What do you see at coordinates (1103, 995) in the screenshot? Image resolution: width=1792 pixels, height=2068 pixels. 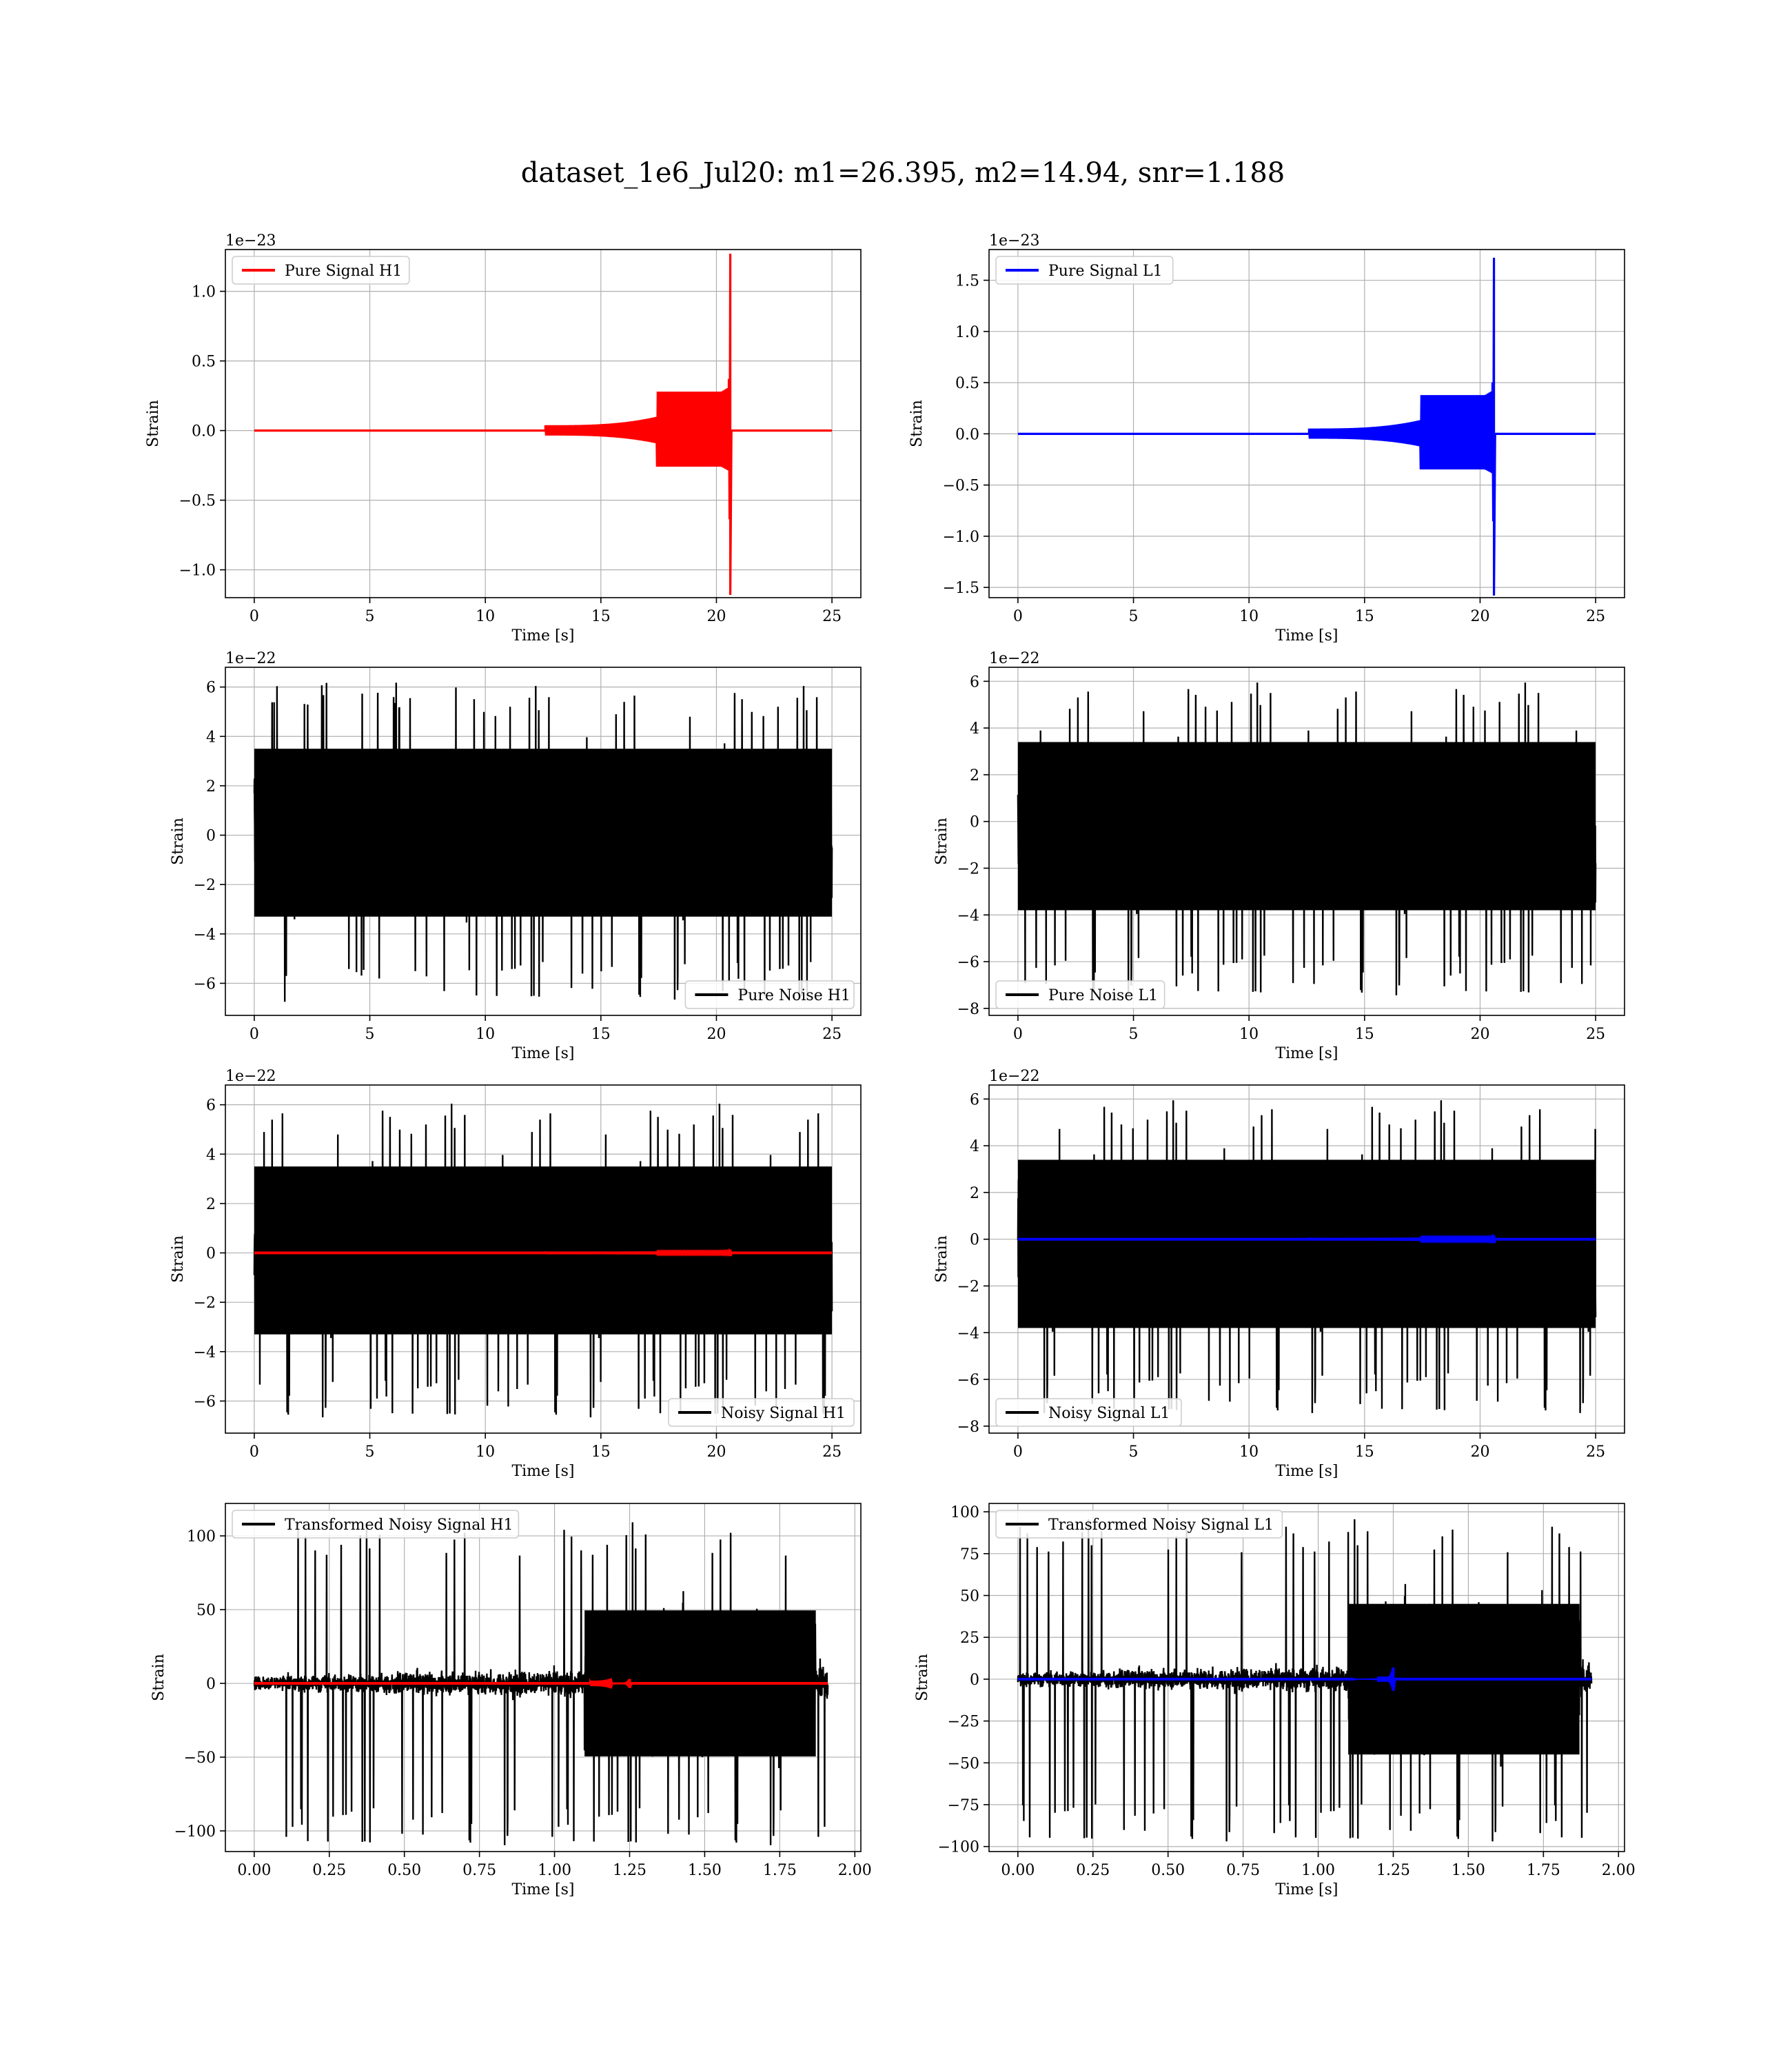 I see `legend-label: Pure Noise L1` at bounding box center [1103, 995].